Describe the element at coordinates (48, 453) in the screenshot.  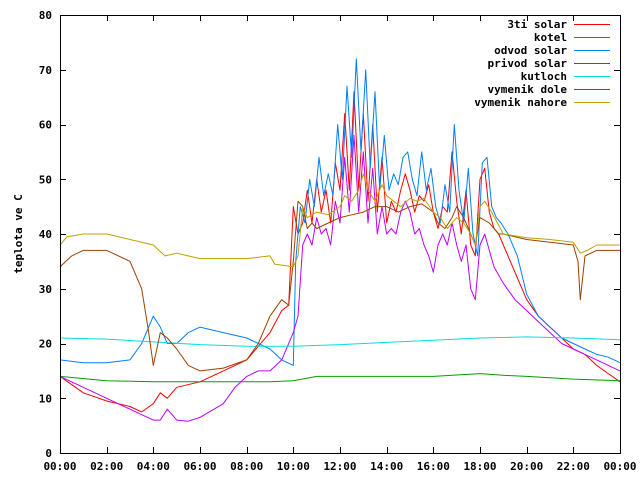
I see `y-tick-label: 0` at that location.